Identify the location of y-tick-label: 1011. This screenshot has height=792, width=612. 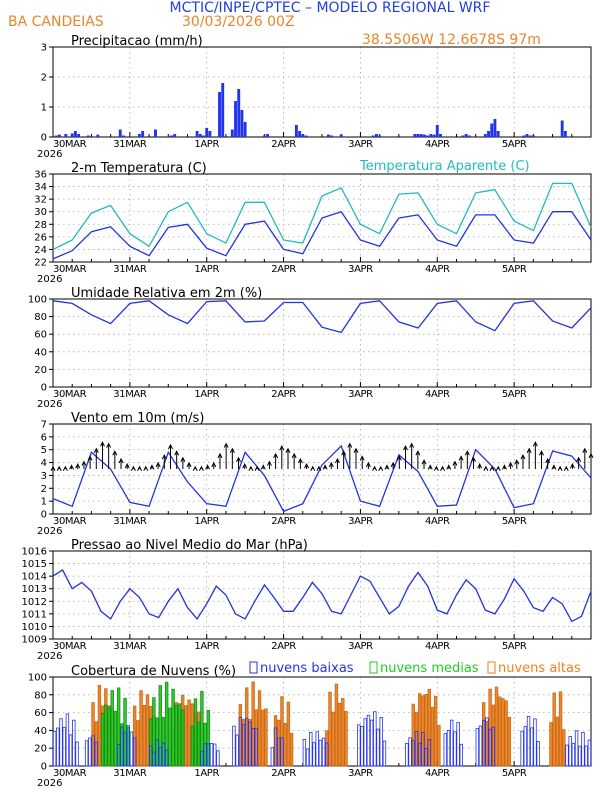
(34, 614).